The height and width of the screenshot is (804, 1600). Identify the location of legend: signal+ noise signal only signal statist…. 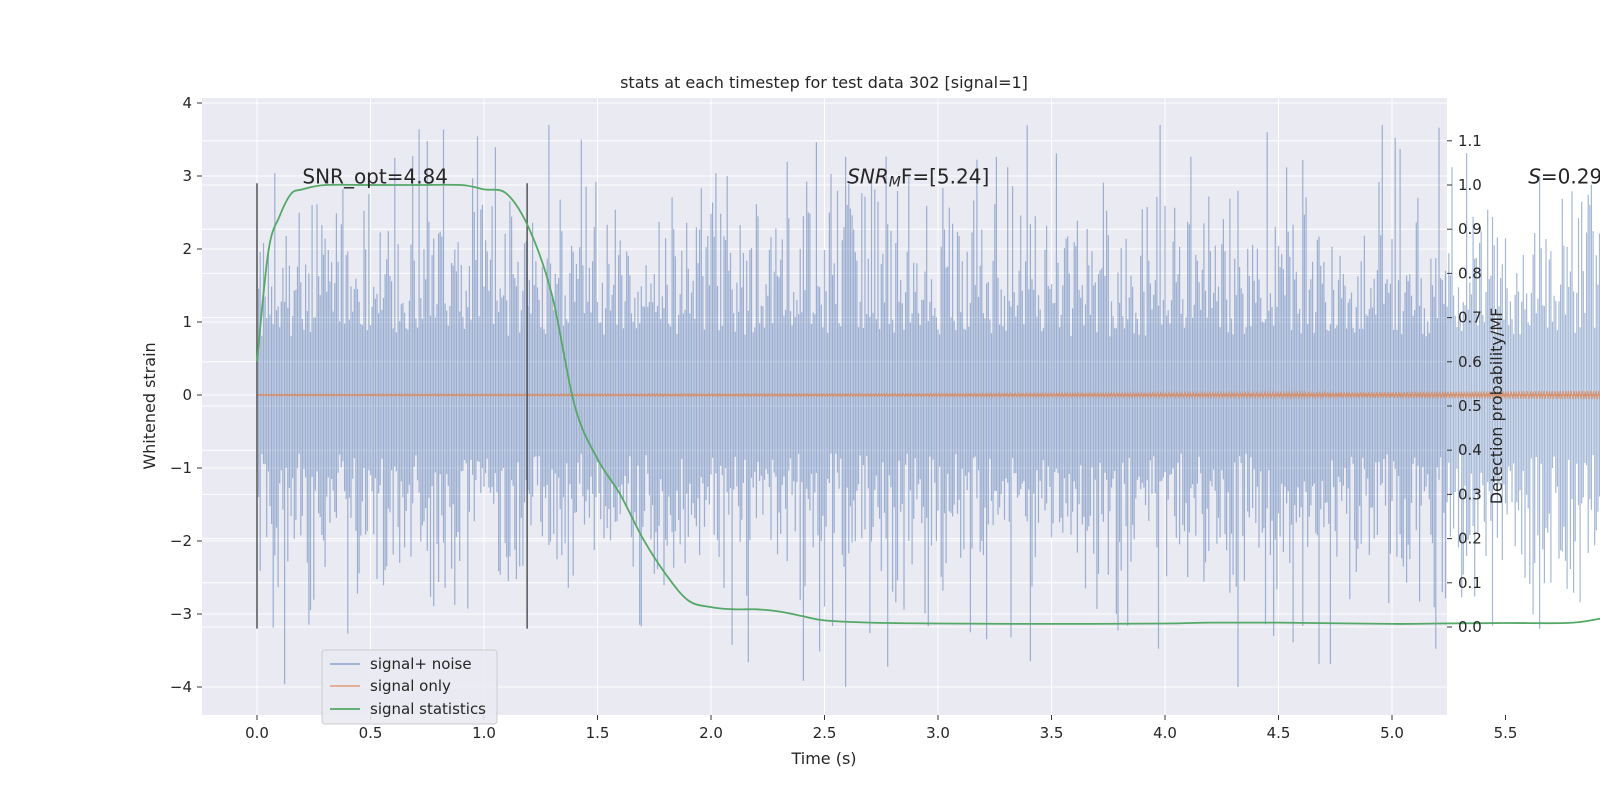
(409, 687).